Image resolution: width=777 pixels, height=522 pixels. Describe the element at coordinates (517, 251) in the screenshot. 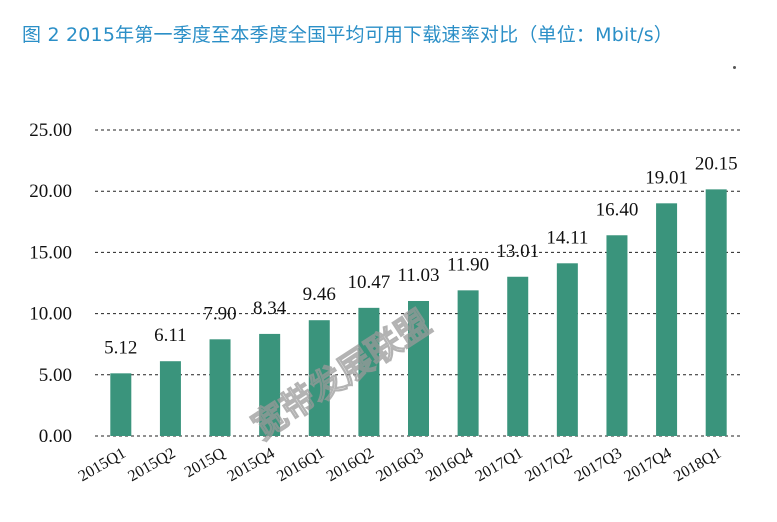

I see `value-label: 13.01` at that location.